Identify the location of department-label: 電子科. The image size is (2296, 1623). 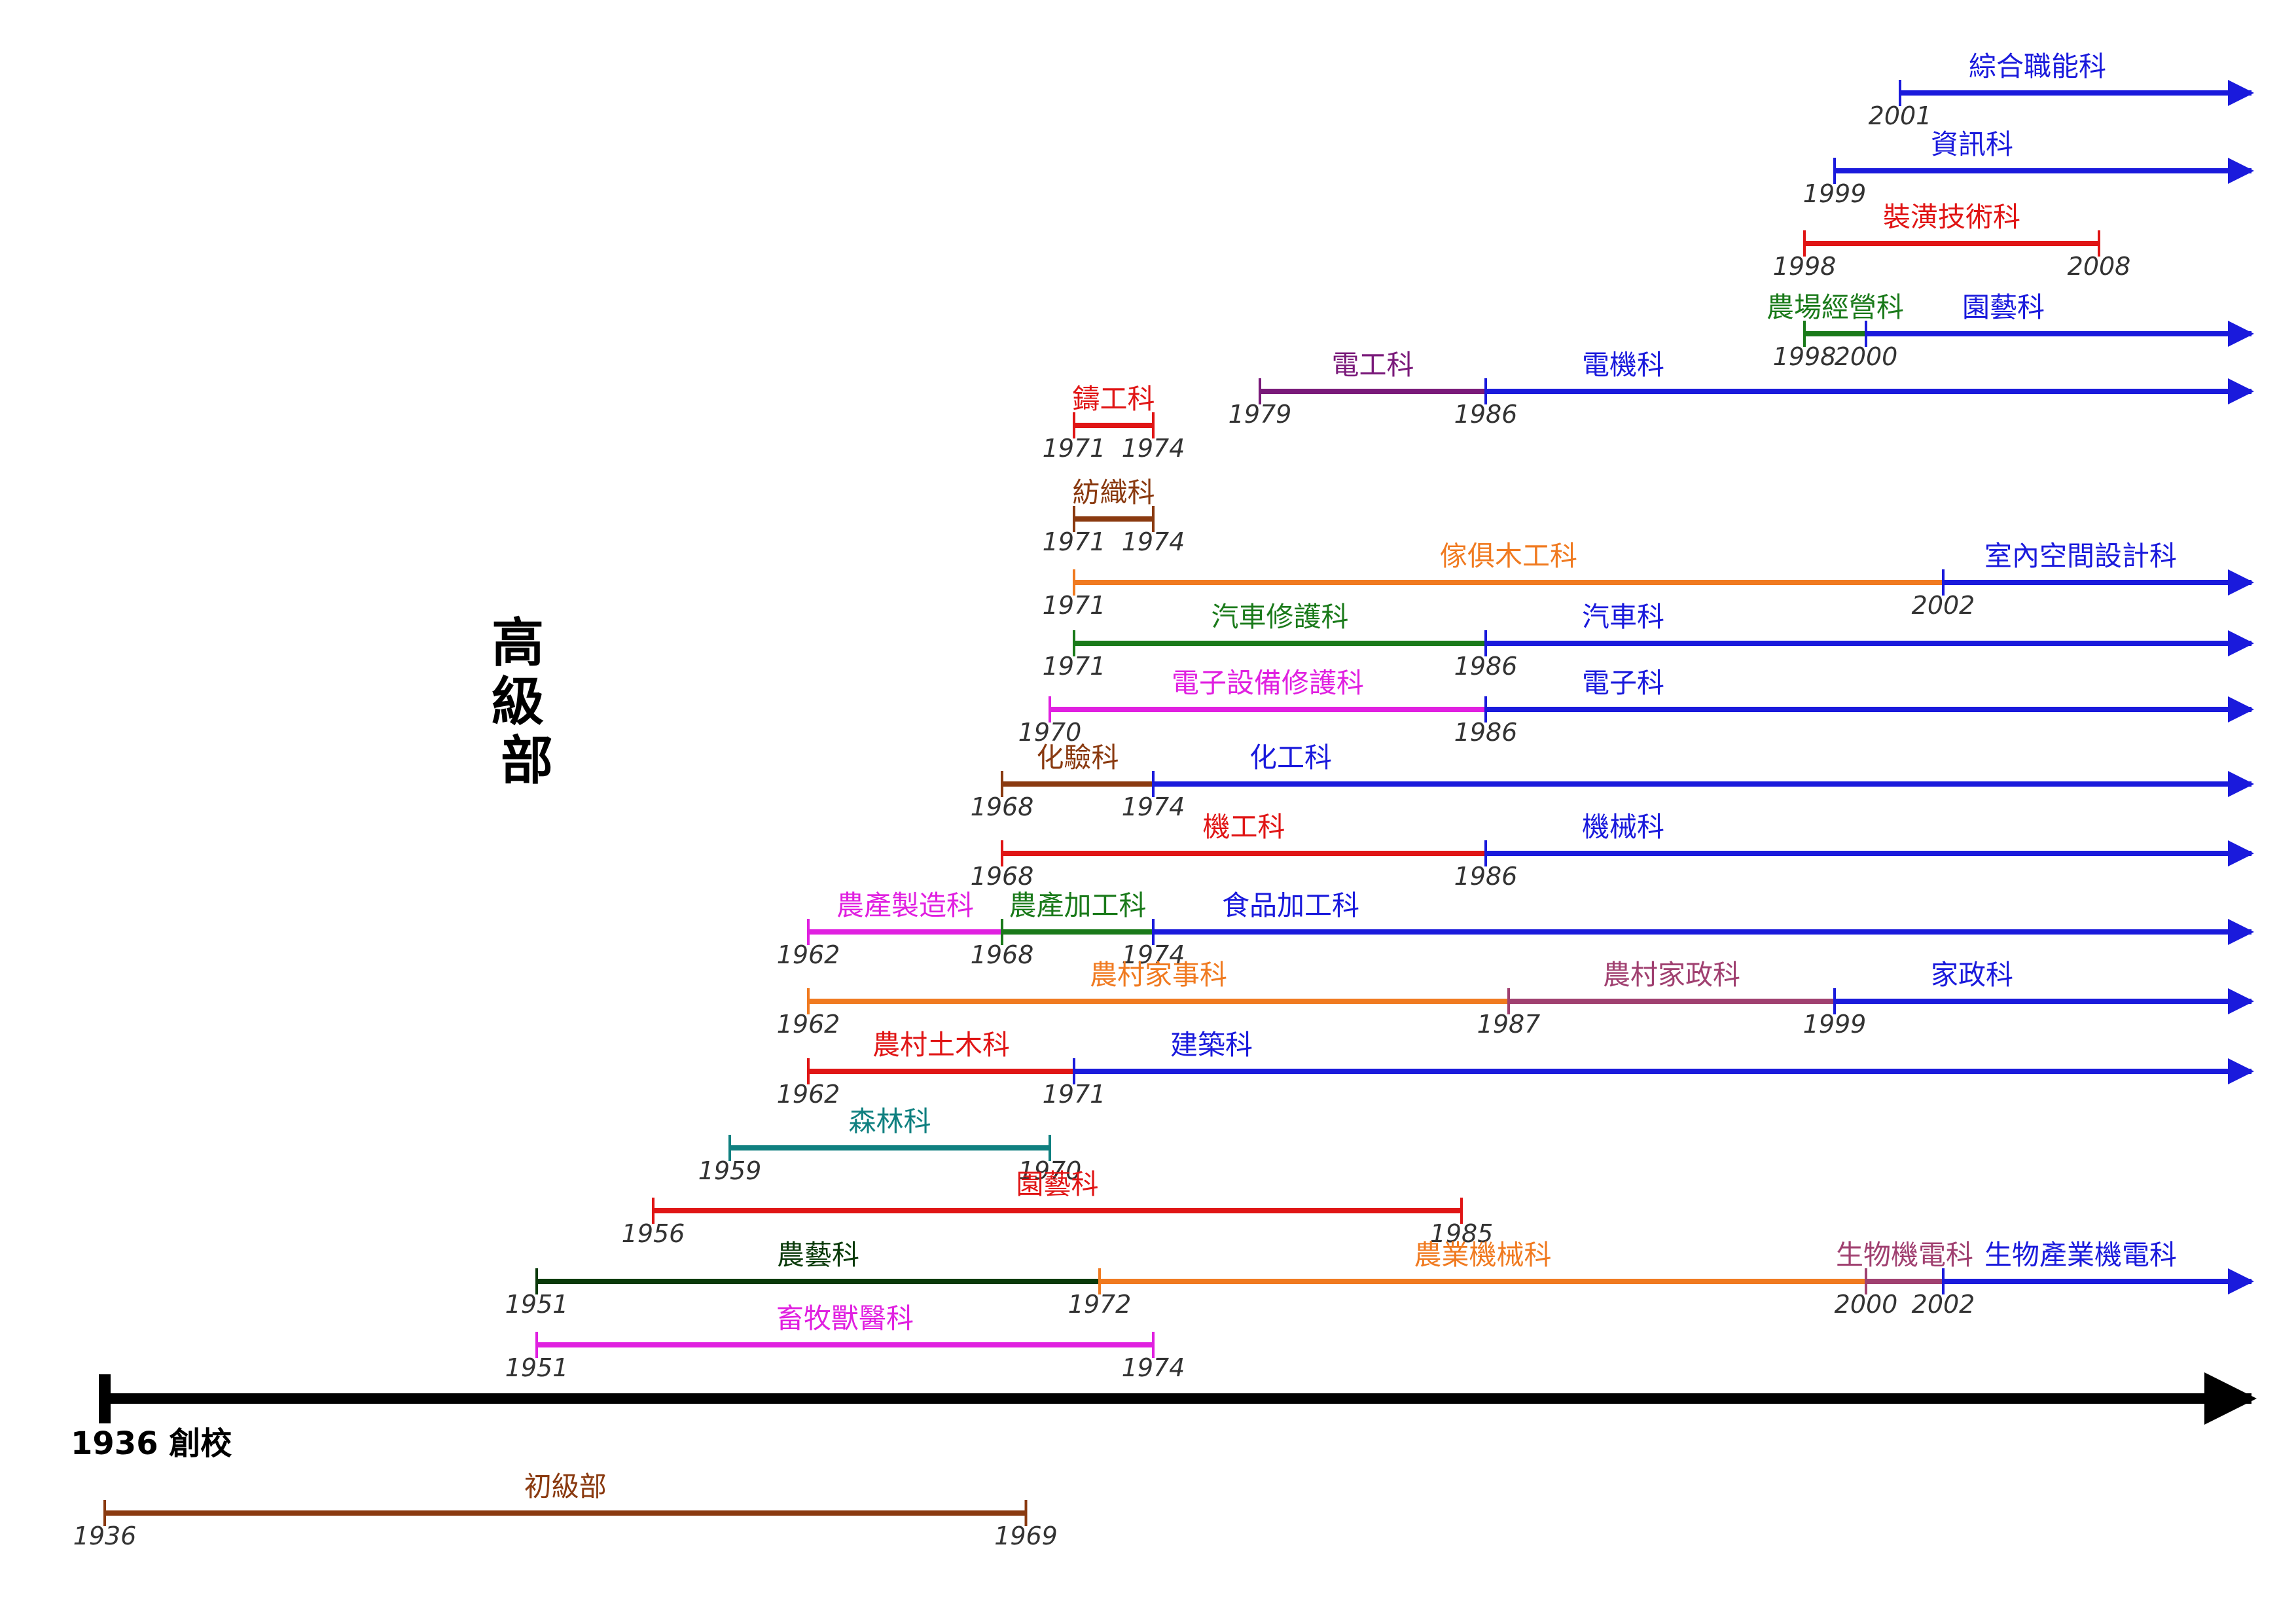
(1623, 683).